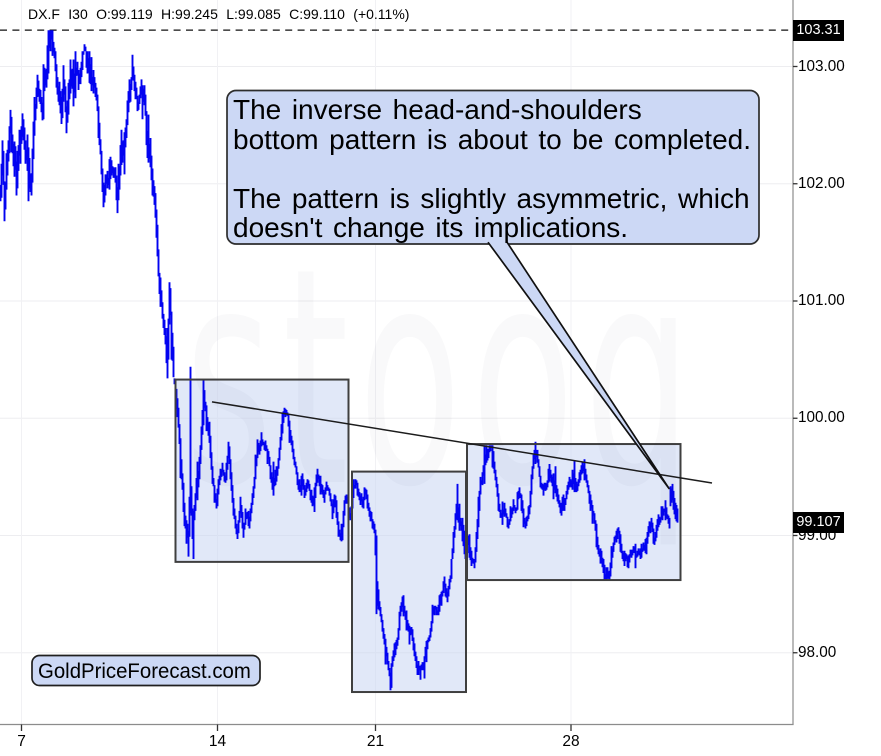 The width and height of the screenshot is (881, 756). What do you see at coordinates (574, 512) in the screenshot?
I see `pattern-box-border-right-shoulder` at bounding box center [574, 512].